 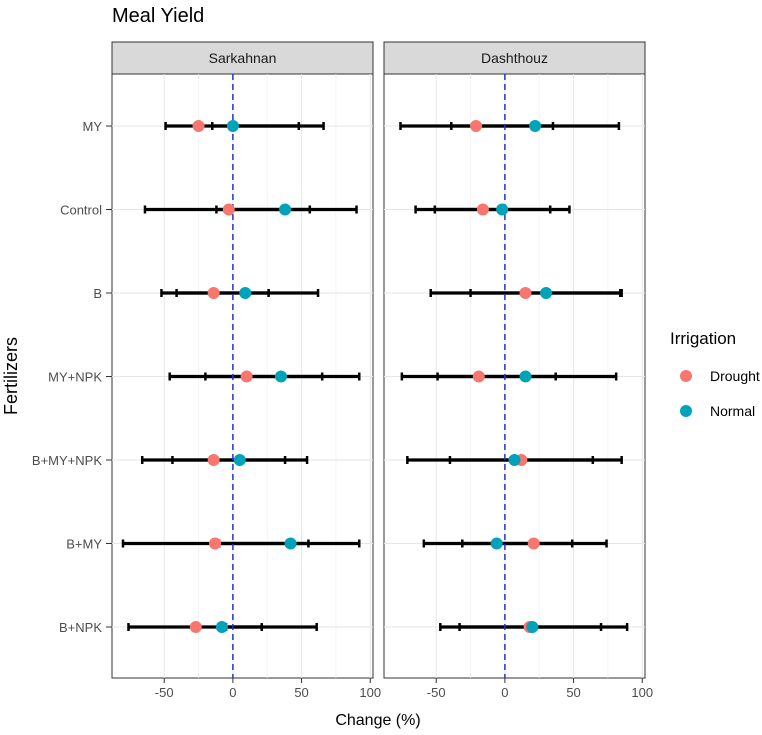 I want to click on y-axis-title: Fertilizers, so click(x=11, y=376).